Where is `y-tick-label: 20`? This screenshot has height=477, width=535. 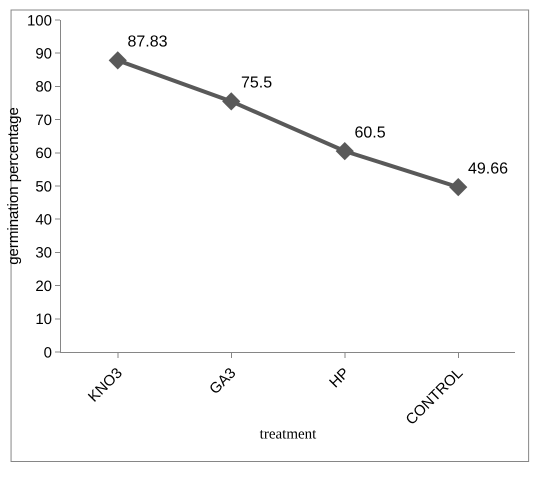
y-tick-label: 20 is located at coordinates (43, 286).